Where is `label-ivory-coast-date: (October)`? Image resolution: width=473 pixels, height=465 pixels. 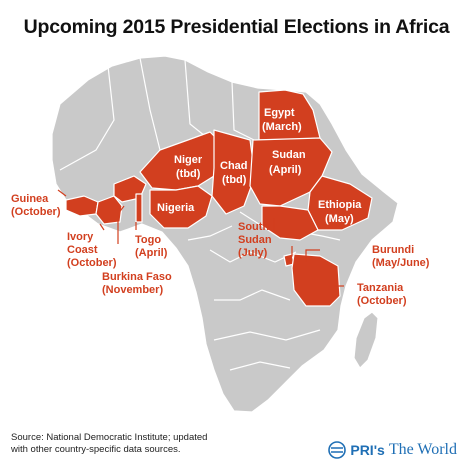
label-ivory-coast-date: (October) is located at coordinates (92, 263).